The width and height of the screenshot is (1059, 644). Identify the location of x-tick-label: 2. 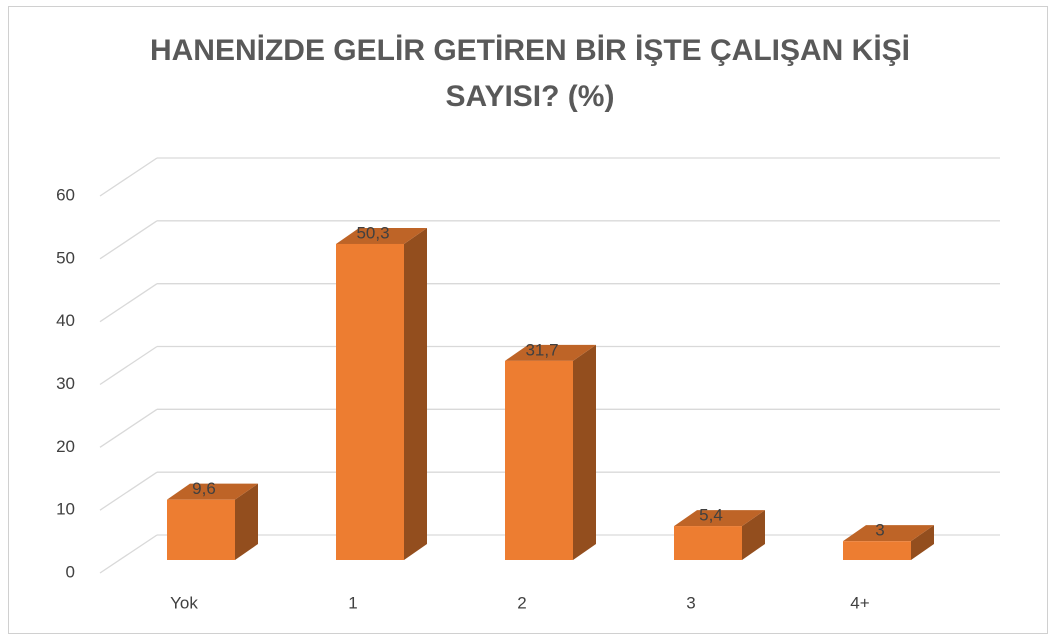
(521, 602).